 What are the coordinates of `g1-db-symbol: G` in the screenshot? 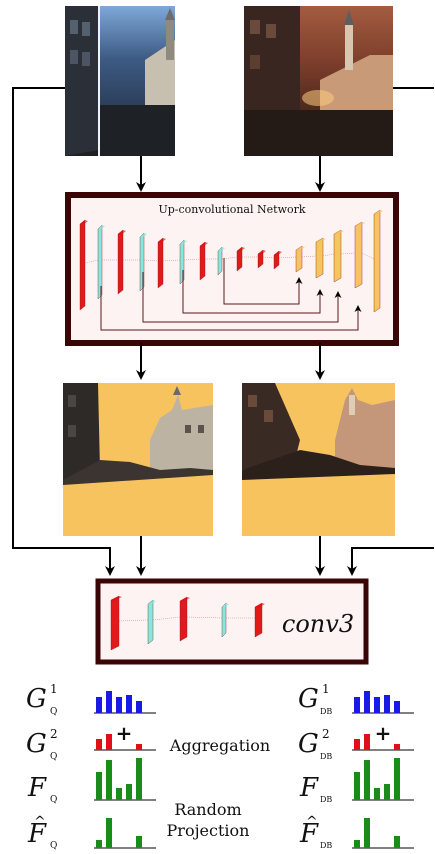 It's located at (308, 699).